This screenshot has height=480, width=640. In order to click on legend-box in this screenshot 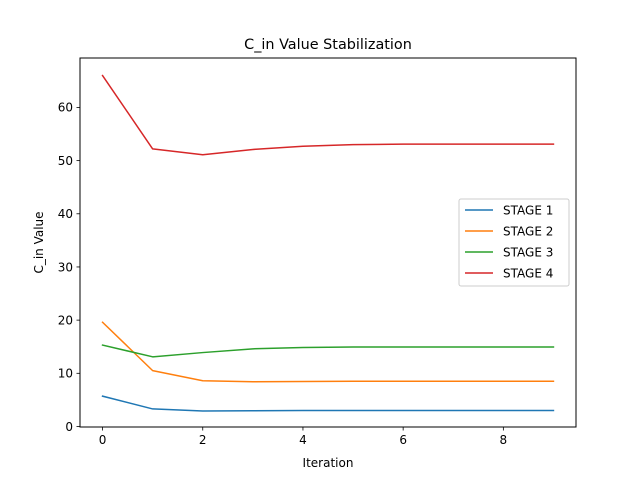, I will do `click(514, 242)`.